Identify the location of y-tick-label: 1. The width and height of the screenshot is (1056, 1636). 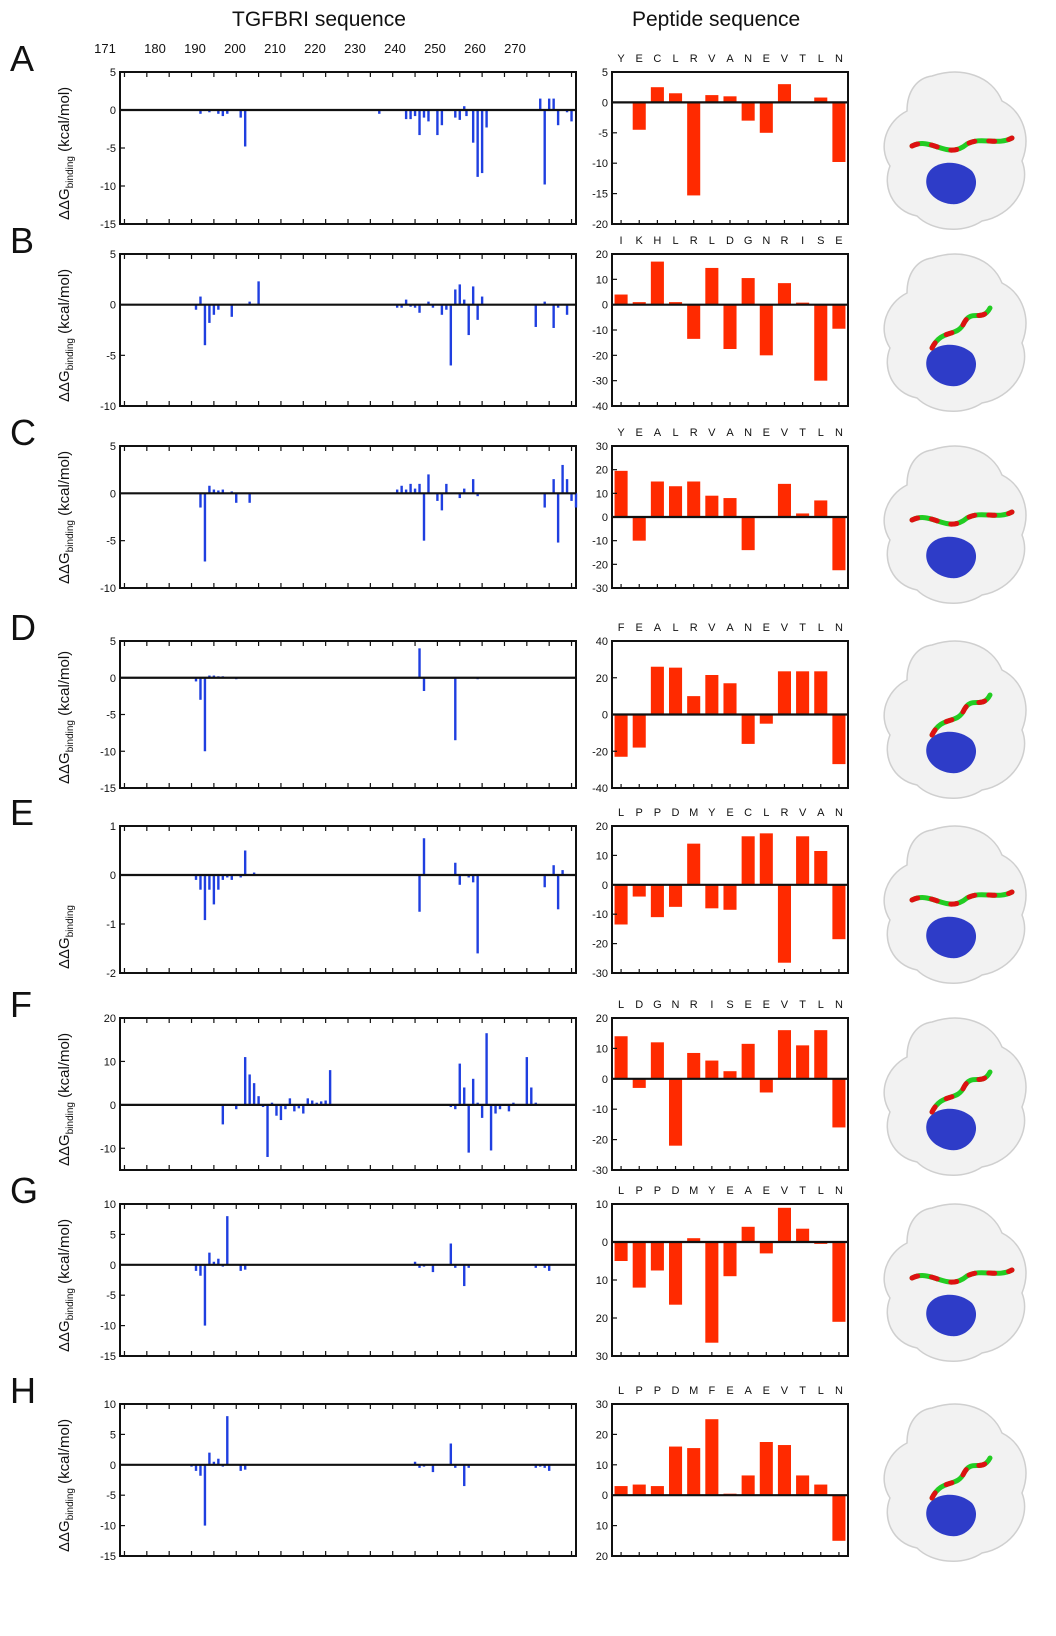
(113, 827).